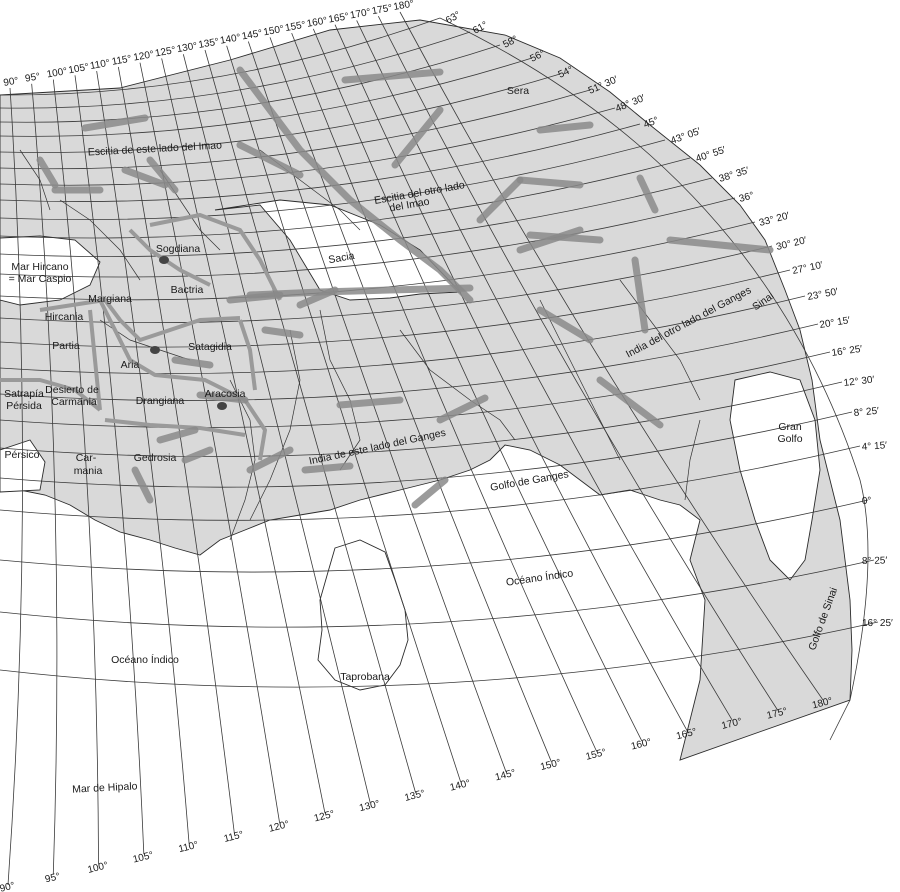  What do you see at coordinates (24, 394) in the screenshot?
I see `place-label: Satrapía` at bounding box center [24, 394].